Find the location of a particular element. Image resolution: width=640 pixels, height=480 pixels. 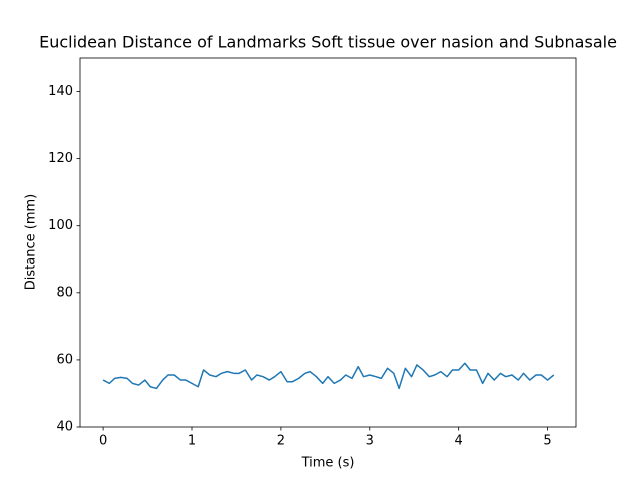

x-tick-label: 2 is located at coordinates (281, 441).